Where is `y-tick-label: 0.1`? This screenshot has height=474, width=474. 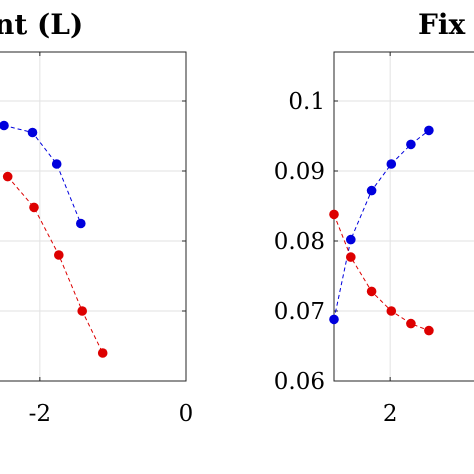
y-tick-label: 0.1 is located at coordinates (306, 102).